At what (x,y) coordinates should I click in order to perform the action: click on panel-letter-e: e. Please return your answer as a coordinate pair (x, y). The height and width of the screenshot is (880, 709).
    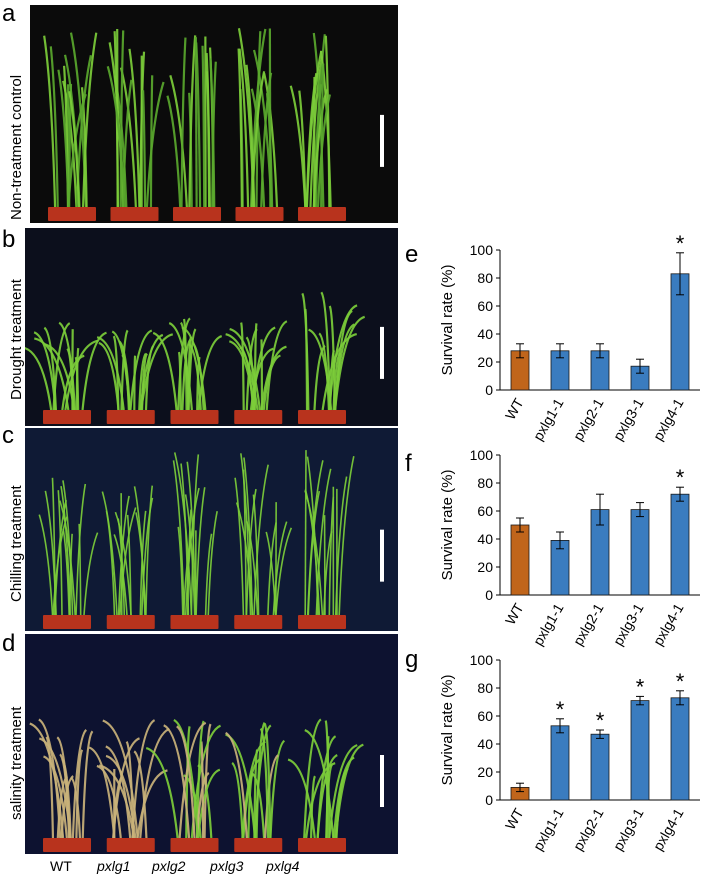
    Looking at the image, I should click on (412, 254).